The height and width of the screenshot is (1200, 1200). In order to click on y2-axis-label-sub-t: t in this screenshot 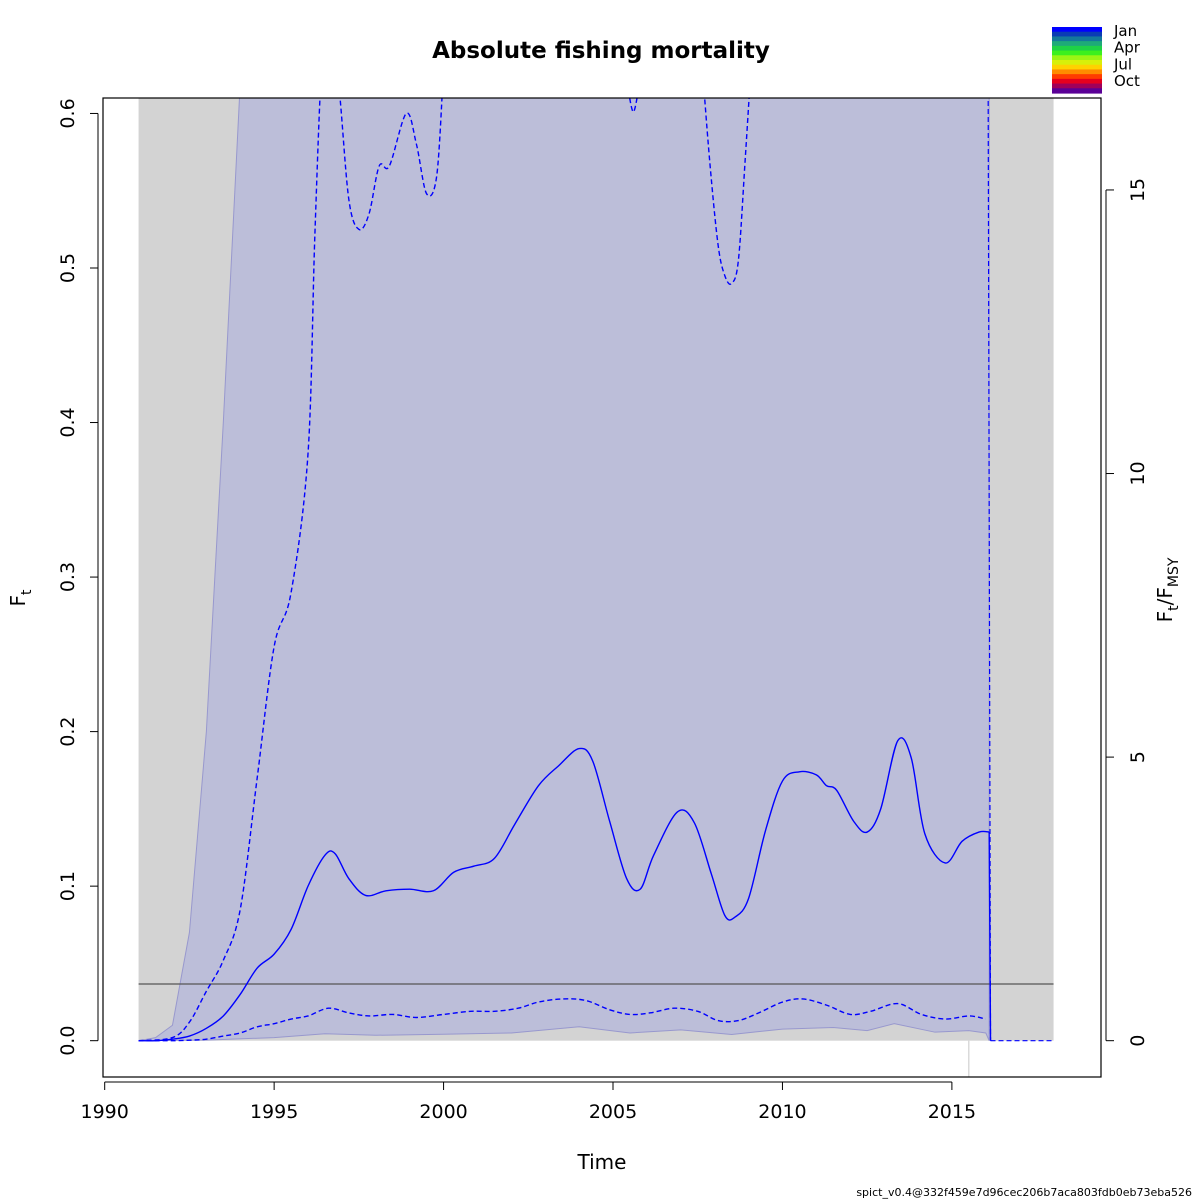, I will do `click(1174, 608)`.